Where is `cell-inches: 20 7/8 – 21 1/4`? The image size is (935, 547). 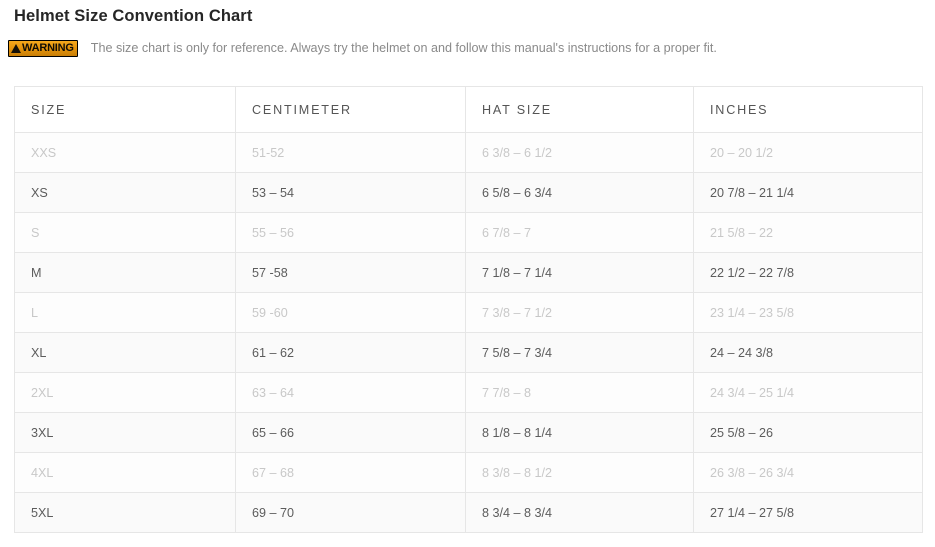
cell-inches: 20 7/8 – 21 1/4 is located at coordinates (808, 192).